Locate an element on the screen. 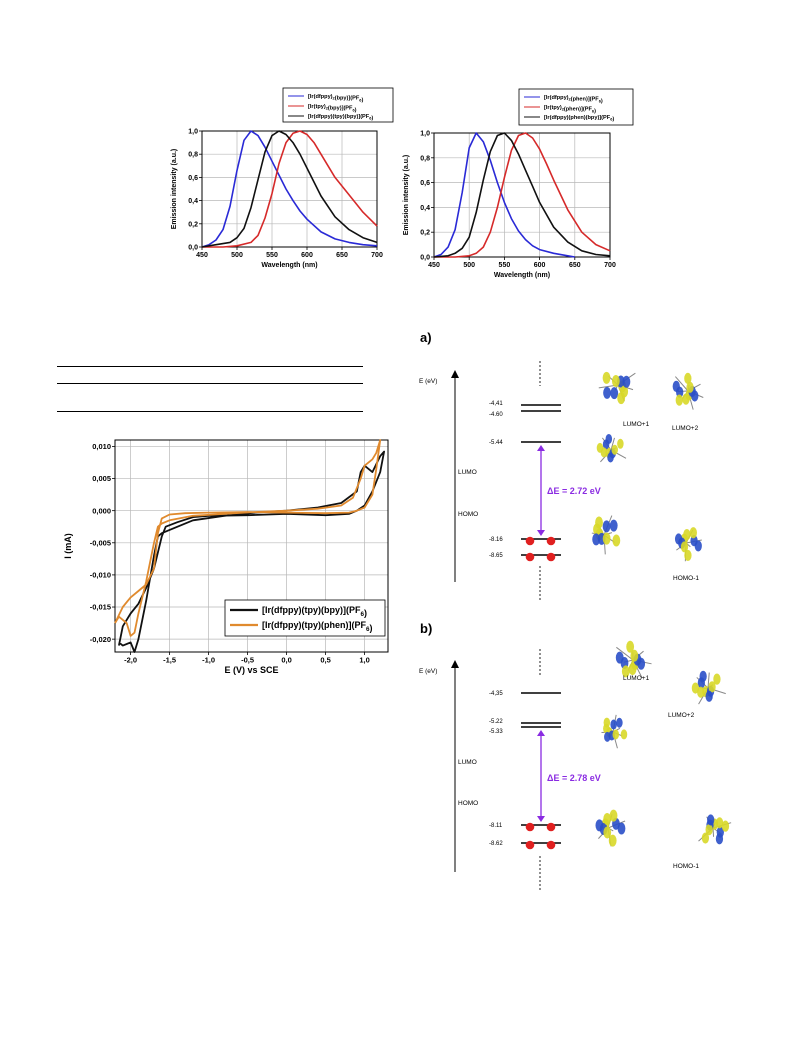 This screenshot has height=1057, width=793. y-tick-label: -0,005 is located at coordinates (100, 542).